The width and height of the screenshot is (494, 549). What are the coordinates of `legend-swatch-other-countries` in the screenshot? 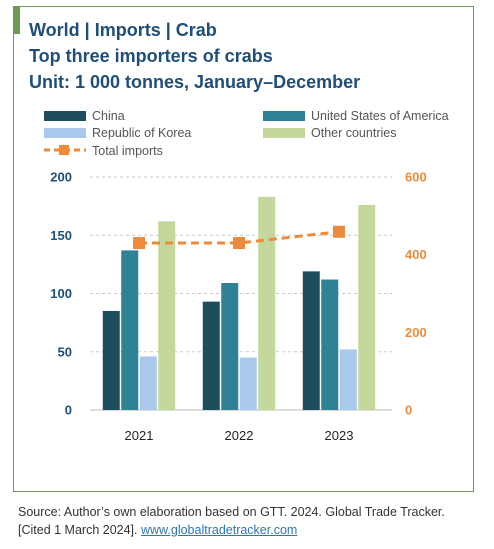 It's located at (284, 133).